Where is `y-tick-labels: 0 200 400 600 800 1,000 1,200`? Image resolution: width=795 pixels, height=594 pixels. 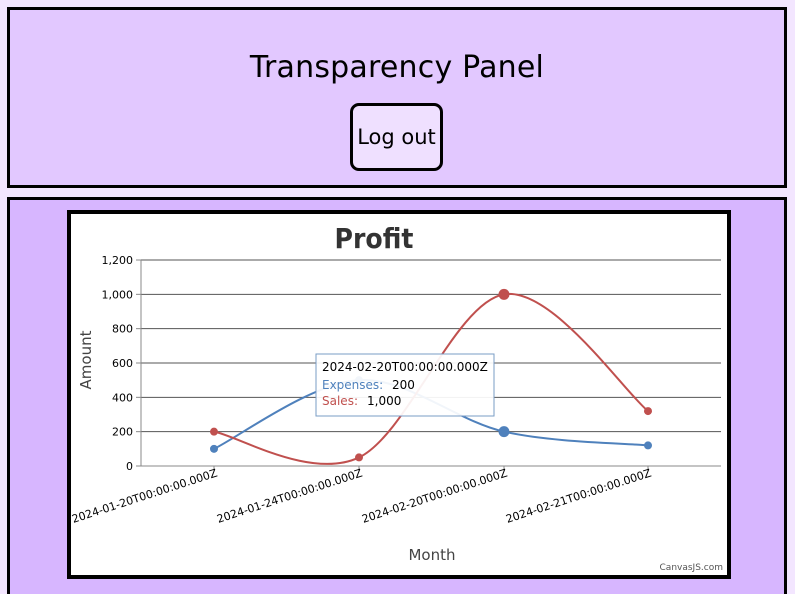 y-tick-labels: 0 200 400 600 800 1,000 1,200 is located at coordinates (118, 363).